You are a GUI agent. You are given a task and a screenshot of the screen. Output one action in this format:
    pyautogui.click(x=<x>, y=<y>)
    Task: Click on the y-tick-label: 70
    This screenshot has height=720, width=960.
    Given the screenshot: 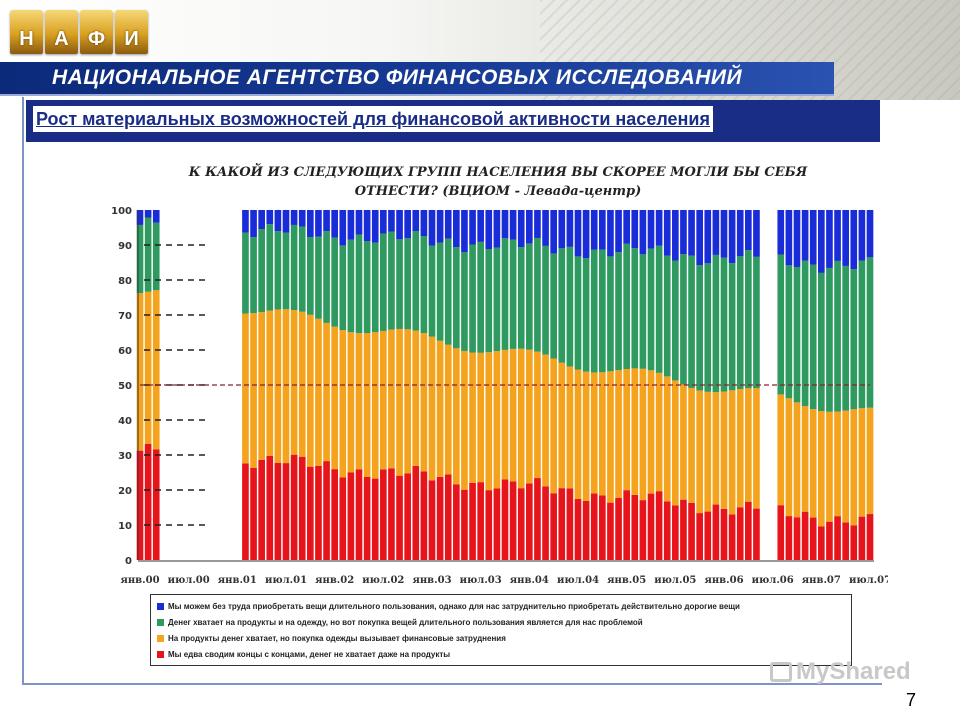 What is the action you would take?
    pyautogui.click(x=125, y=316)
    